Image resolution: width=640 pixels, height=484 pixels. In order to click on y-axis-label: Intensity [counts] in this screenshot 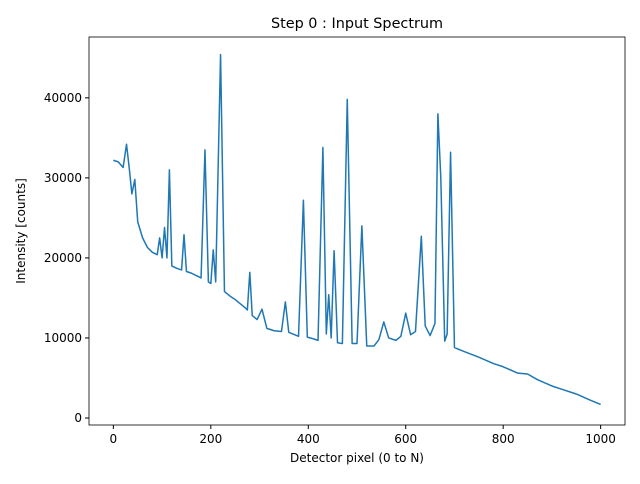, I will do `click(21, 231)`.